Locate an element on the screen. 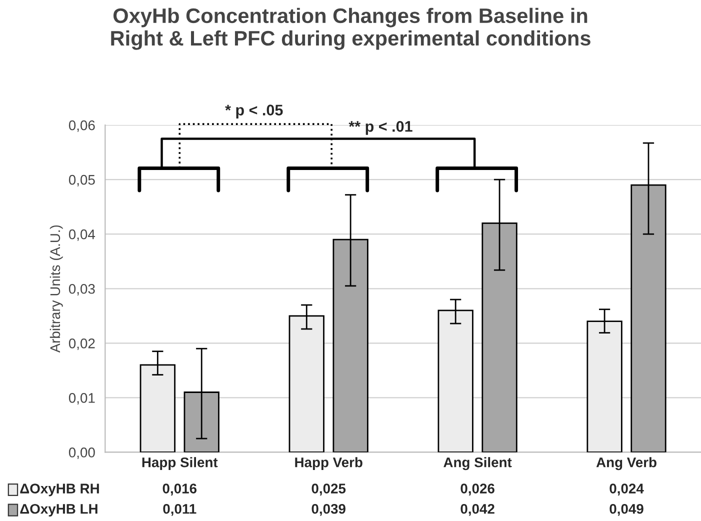 The width and height of the screenshot is (701, 521). y-tick-label: 0,02 is located at coordinates (81, 344).